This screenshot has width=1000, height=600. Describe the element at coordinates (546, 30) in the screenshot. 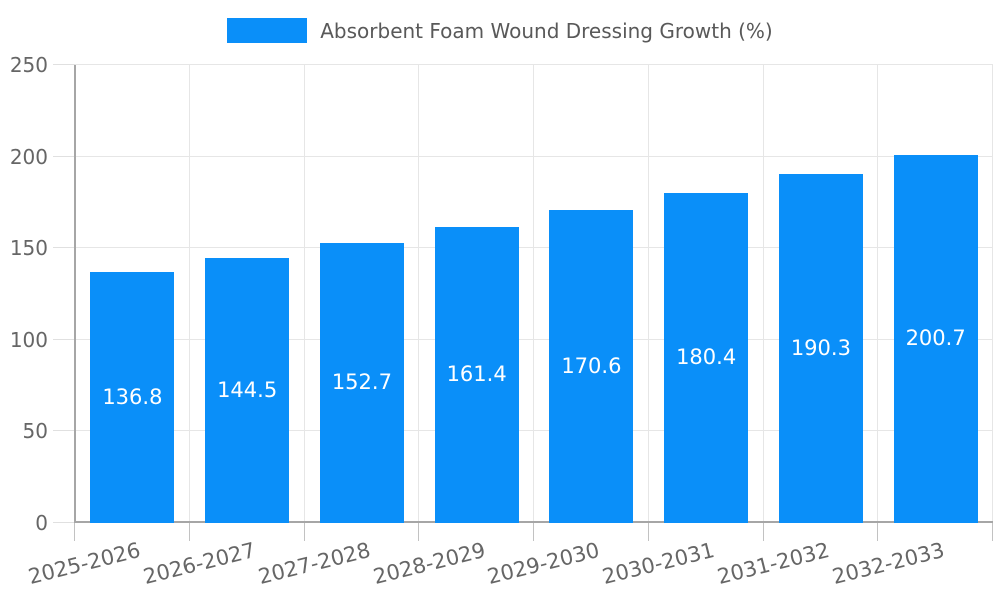

I see `legend-label: Absorbent Foam Wound Dressing Growth (%)` at that location.